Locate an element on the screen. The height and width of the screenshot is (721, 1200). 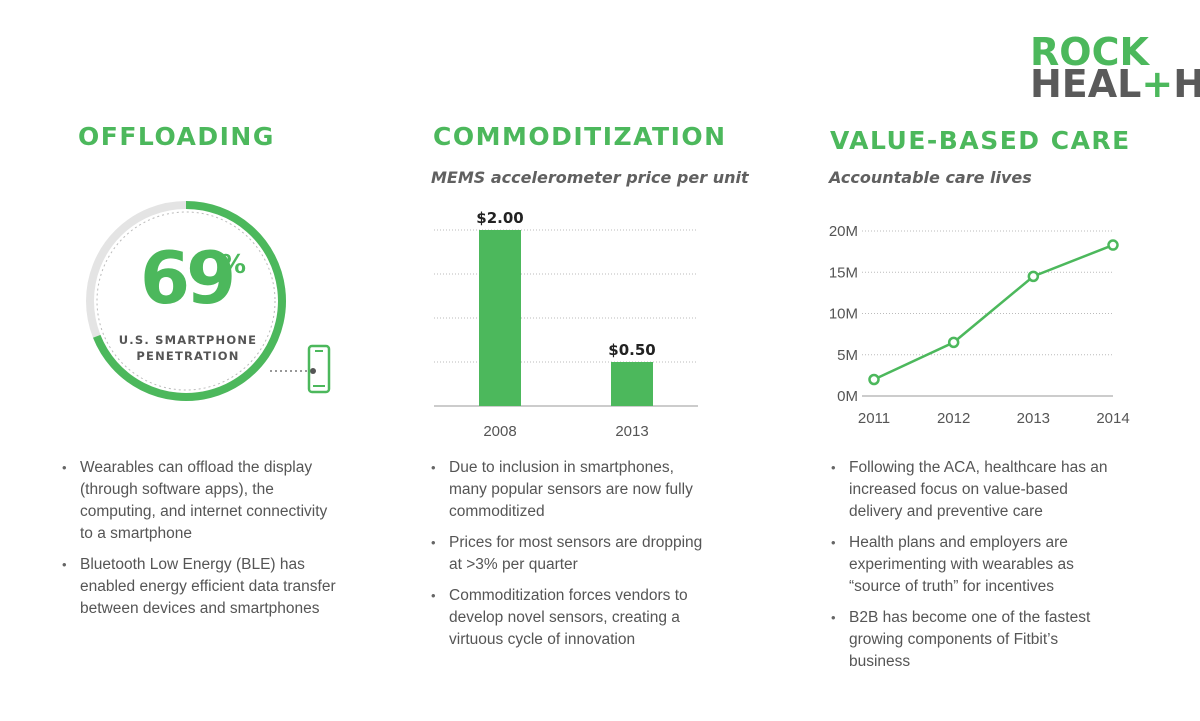
bullet-text-line: many popular sensors are now fully is located at coordinates (571, 489).